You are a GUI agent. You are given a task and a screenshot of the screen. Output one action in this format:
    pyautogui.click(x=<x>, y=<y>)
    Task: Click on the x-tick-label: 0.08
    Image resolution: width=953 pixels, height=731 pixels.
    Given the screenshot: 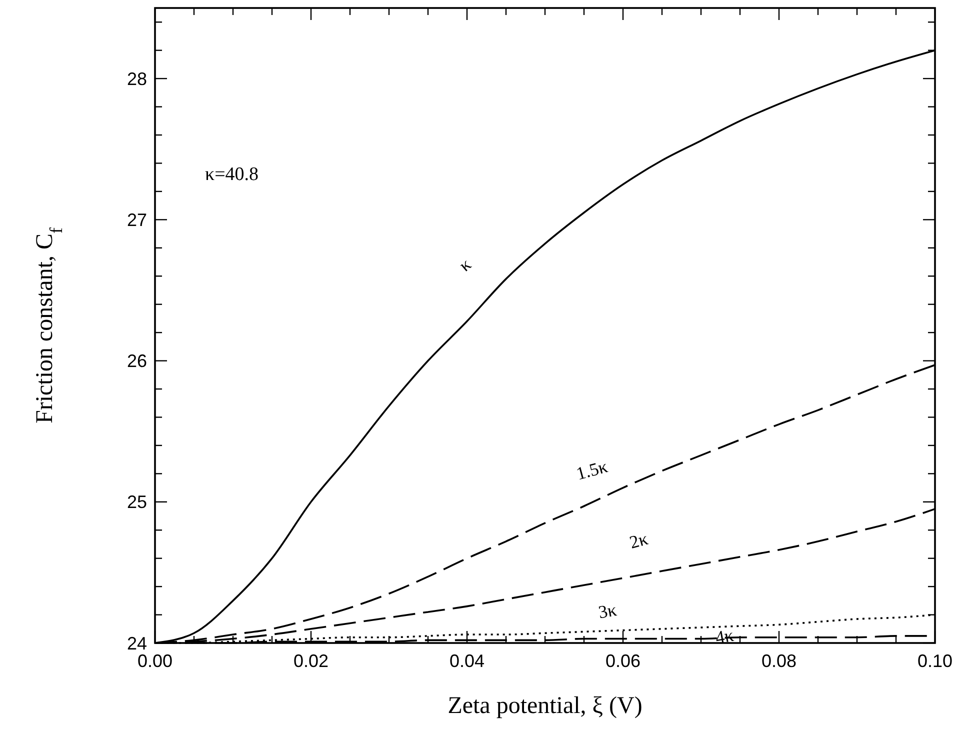 What is the action you would take?
    pyautogui.click(x=779, y=661)
    